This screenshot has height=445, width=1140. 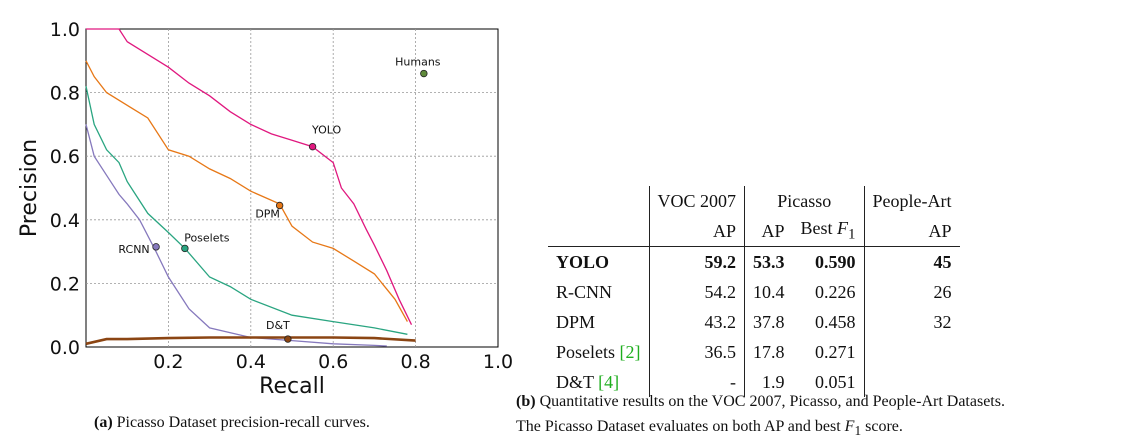 What do you see at coordinates (696, 382) in the screenshot?
I see `voc-ap-cell: -` at bounding box center [696, 382].